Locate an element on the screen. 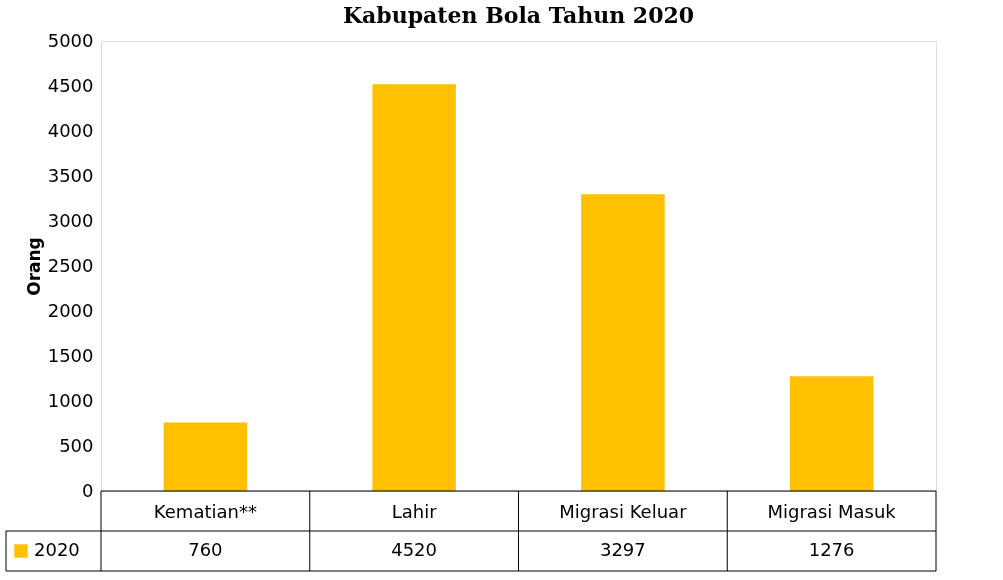  y-tick-label: 5000 is located at coordinates (70, 40).